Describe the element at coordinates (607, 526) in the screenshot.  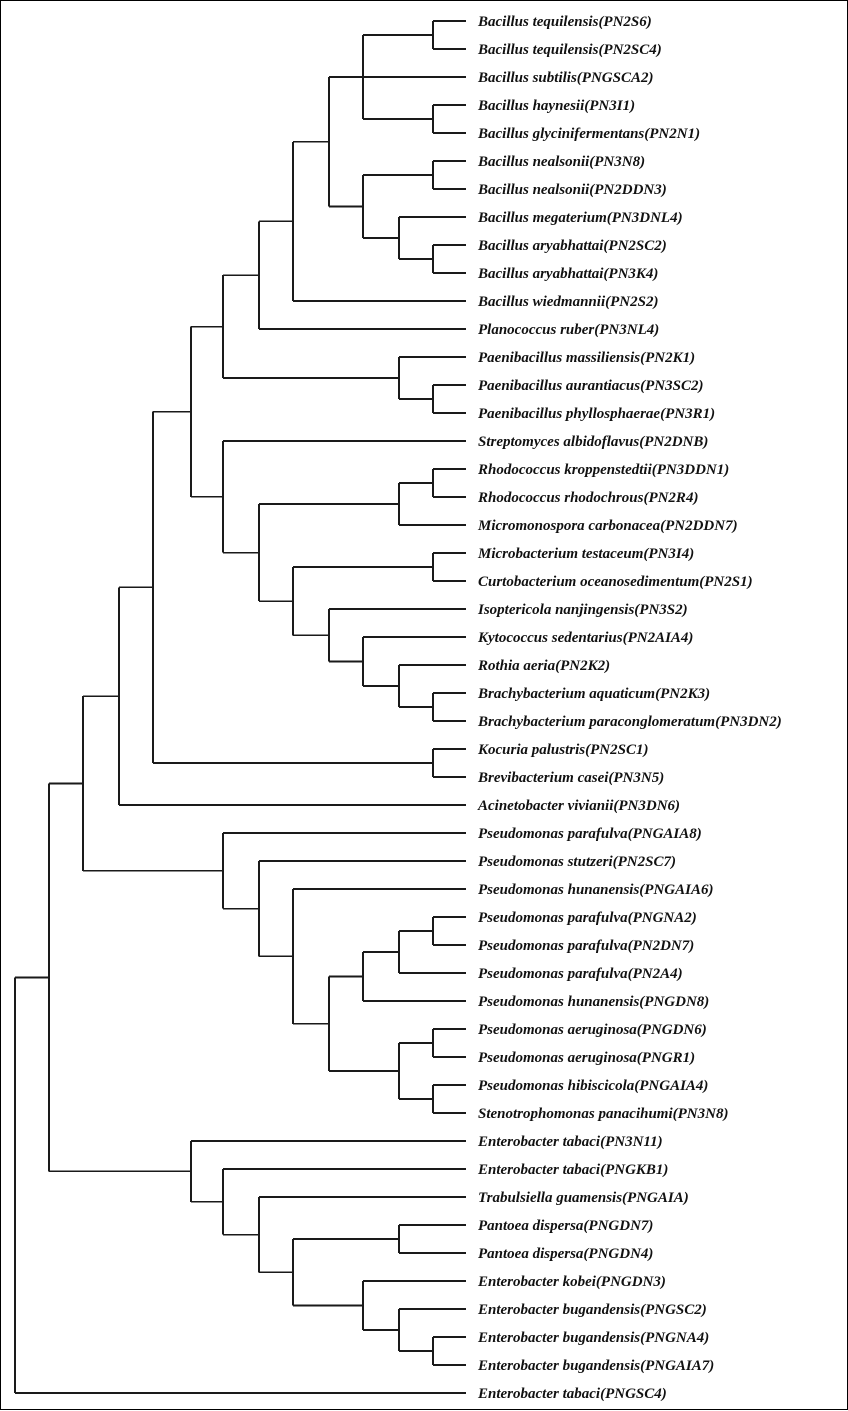
I see `taxon-label: Micromonospora carbonacea(PN2DDN7)` at that location.